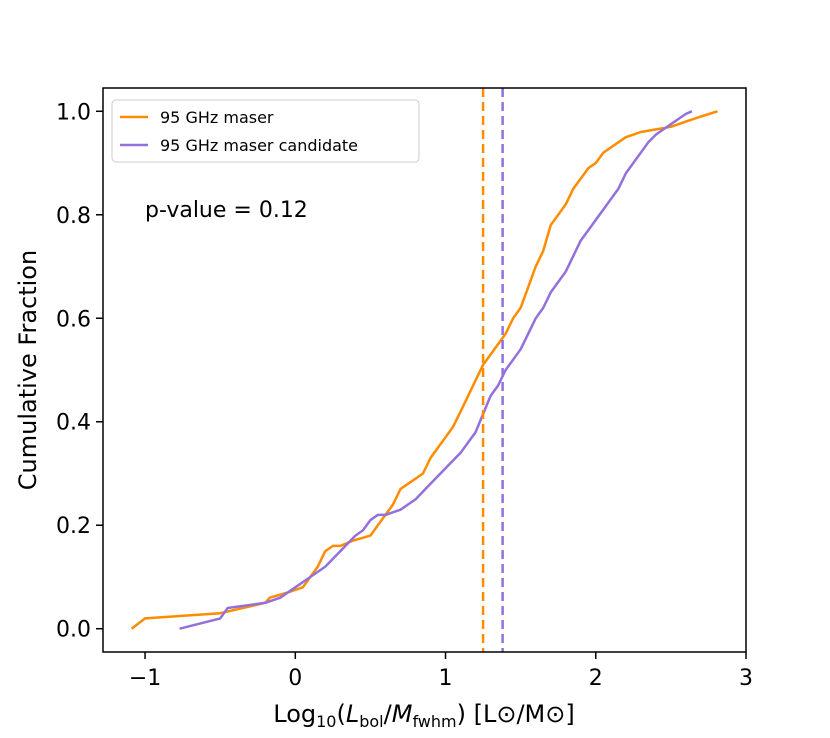 Image resolution: width=830 pixels, height=738 pixels. What do you see at coordinates (226, 210) in the screenshot?
I see `p-value-annotation: p-value = 0.12` at bounding box center [226, 210].